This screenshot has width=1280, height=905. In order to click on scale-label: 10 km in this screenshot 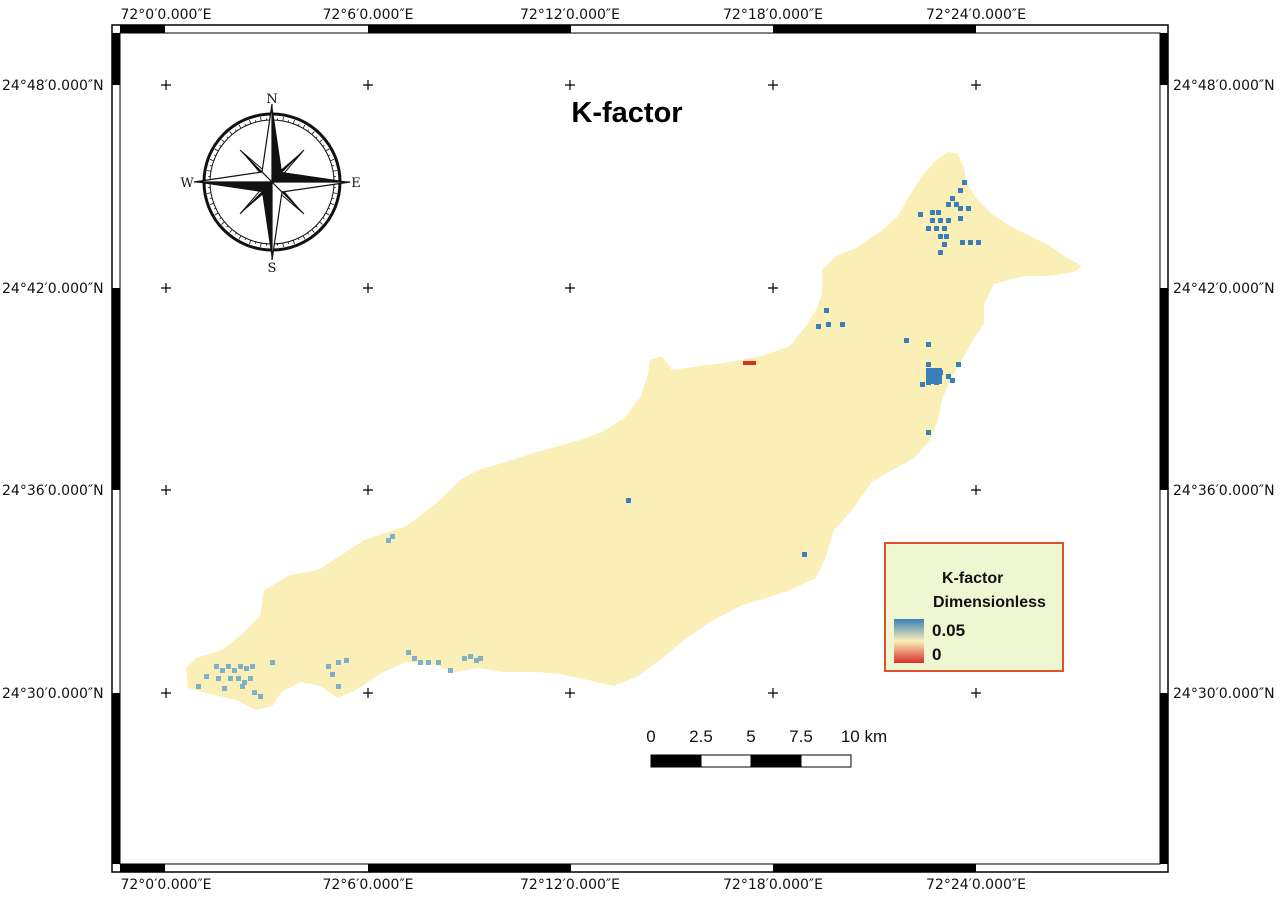, I will do `click(864, 736)`.